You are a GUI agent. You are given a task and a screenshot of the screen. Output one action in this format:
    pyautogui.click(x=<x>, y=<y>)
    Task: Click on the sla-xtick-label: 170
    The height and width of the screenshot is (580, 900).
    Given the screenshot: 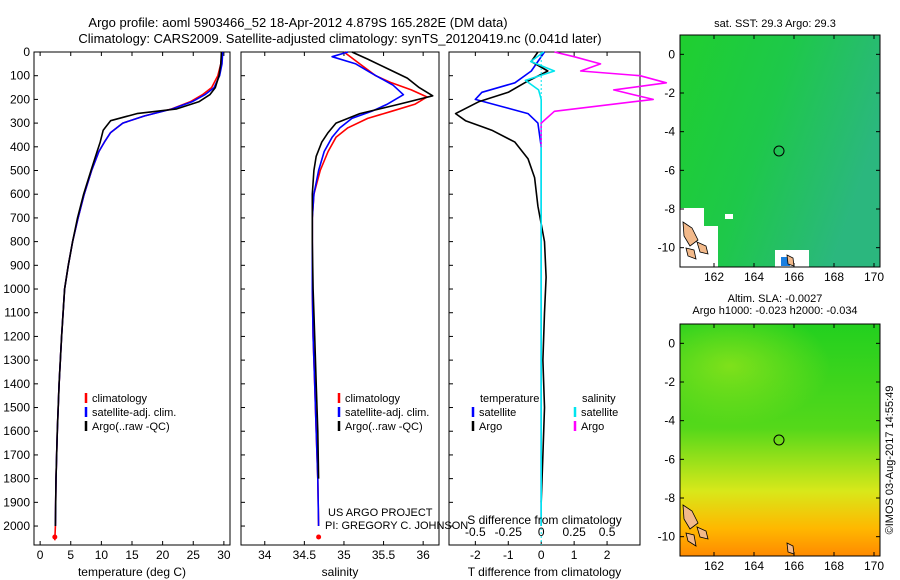 What is the action you would take?
    pyautogui.click(x=874, y=566)
    